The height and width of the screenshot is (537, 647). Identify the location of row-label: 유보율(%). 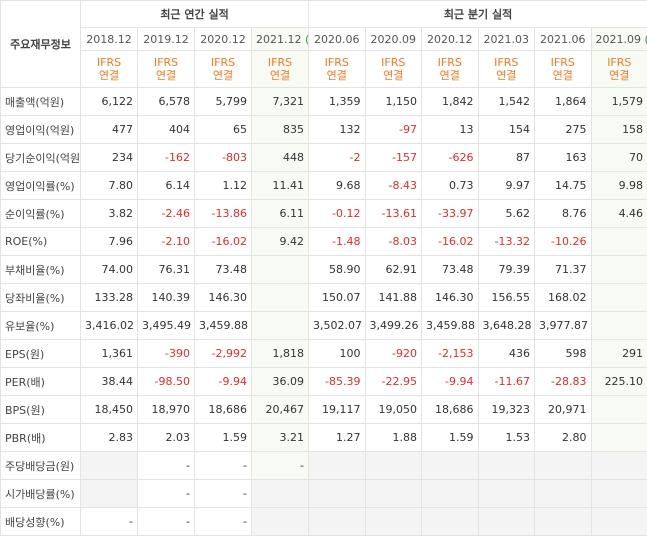
(40, 325).